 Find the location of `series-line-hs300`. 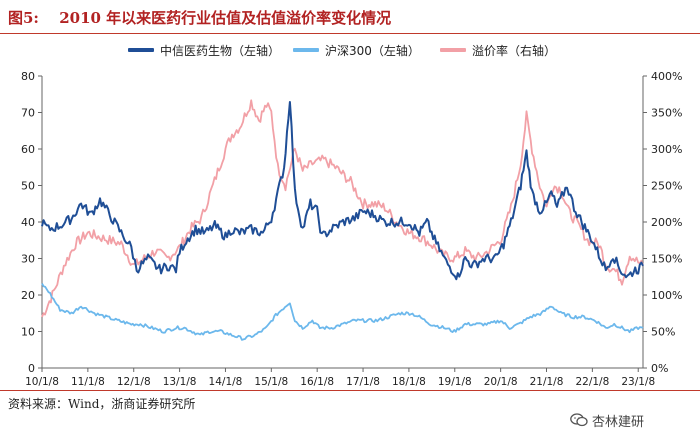

series-line-hs300 is located at coordinates (342, 312).